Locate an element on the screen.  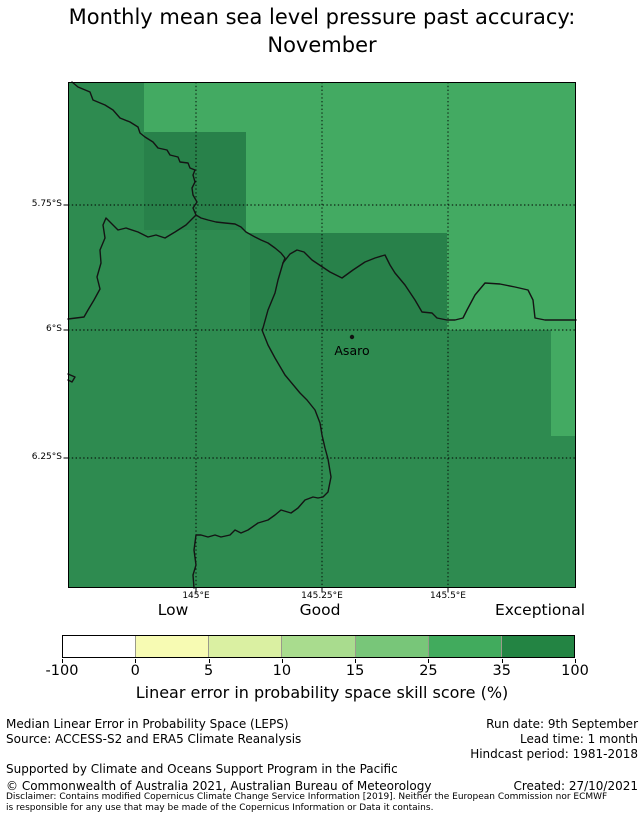
x-axis-tick-label: 145.25°E is located at coordinates (322, 596).